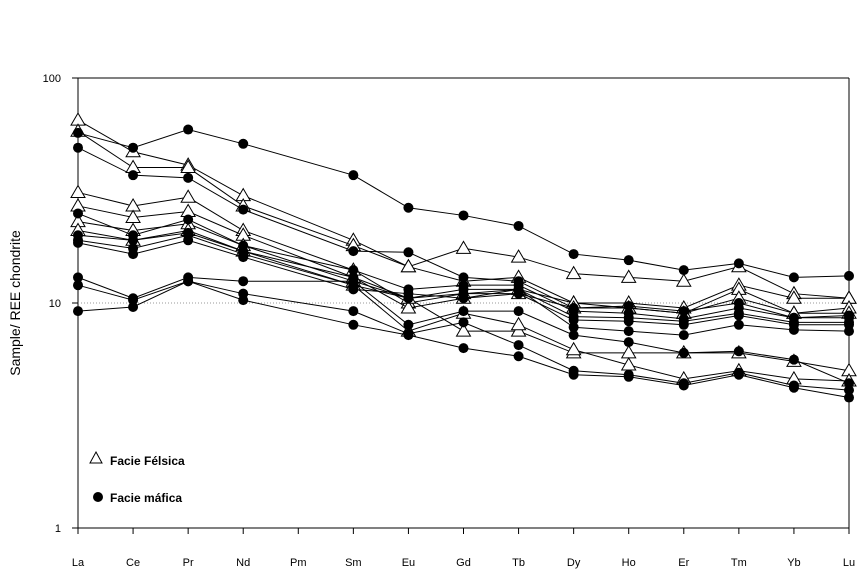  Describe the element at coordinates (629, 563) in the screenshot. I see `x-tick-label: Ho` at that location.